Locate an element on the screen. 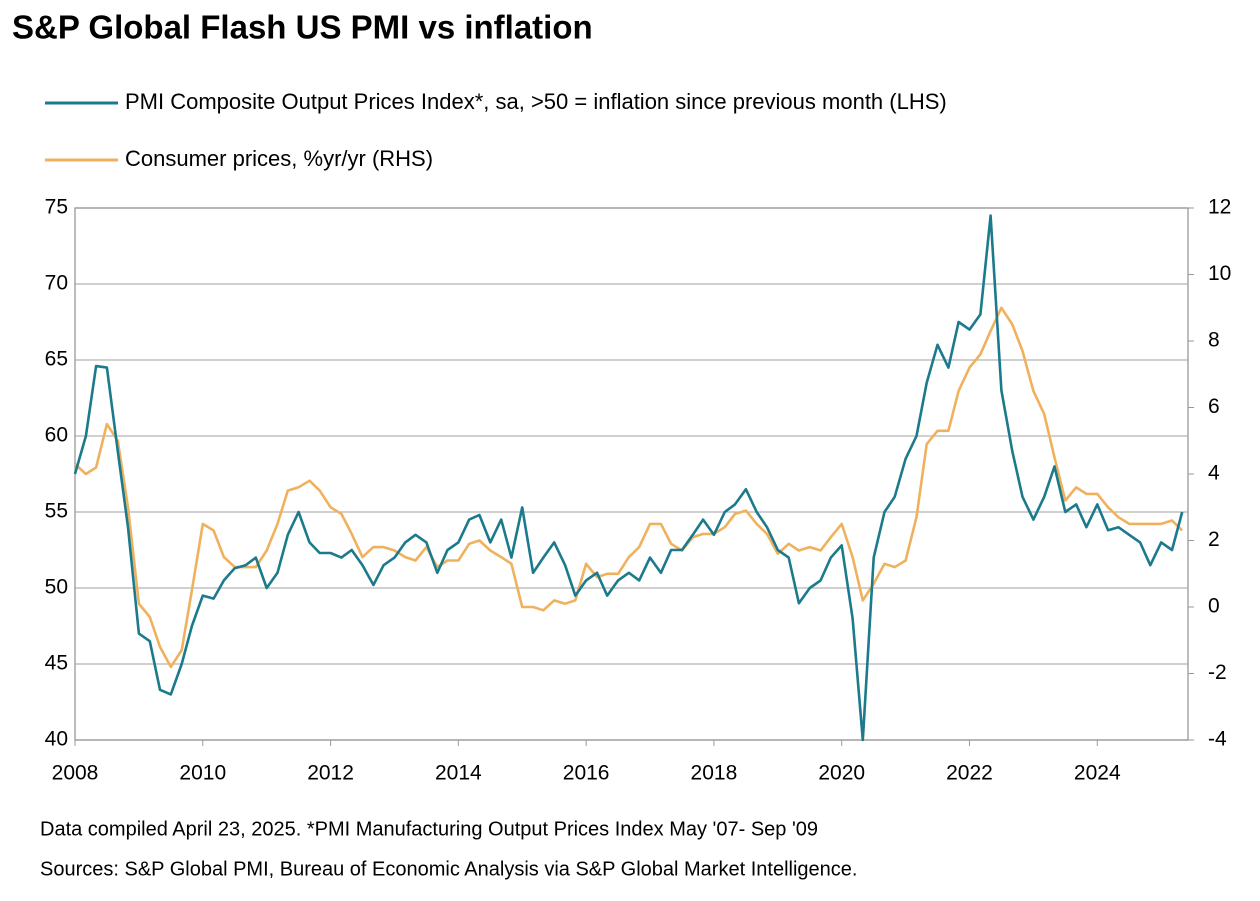 The image size is (1260, 901). x-tick-label: 2008 is located at coordinates (75, 773).